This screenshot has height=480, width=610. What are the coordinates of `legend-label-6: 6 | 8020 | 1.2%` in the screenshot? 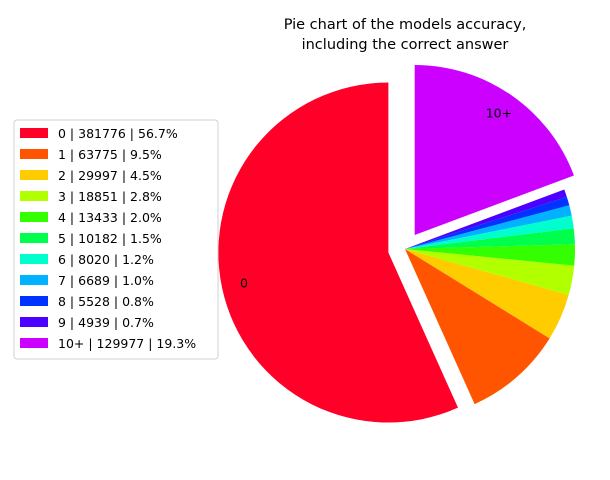 It's located at (106, 259).